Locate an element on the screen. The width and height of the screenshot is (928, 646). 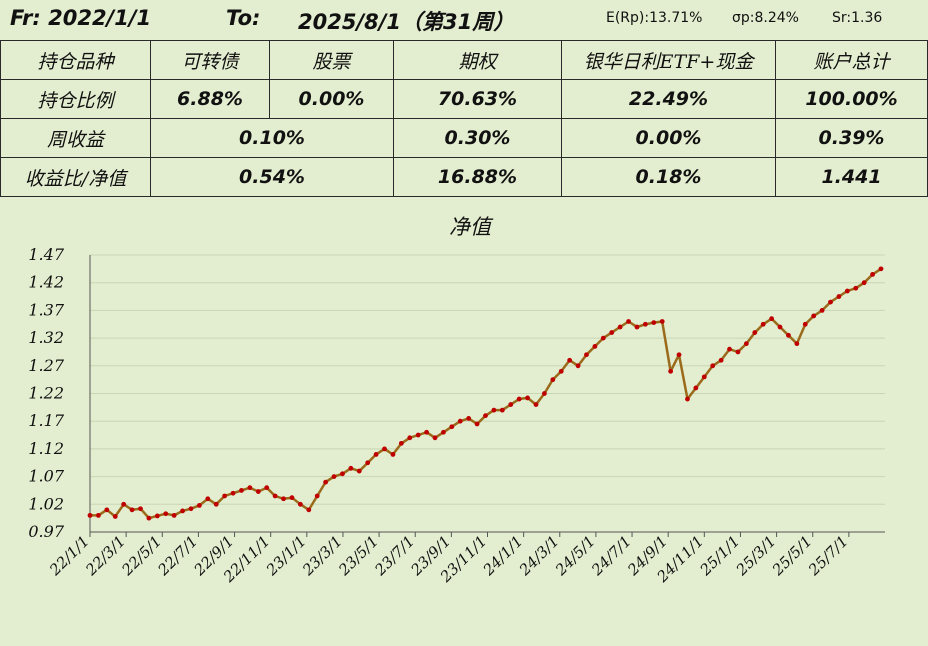
row-label: 收益比/净值 is located at coordinates (75, 177).